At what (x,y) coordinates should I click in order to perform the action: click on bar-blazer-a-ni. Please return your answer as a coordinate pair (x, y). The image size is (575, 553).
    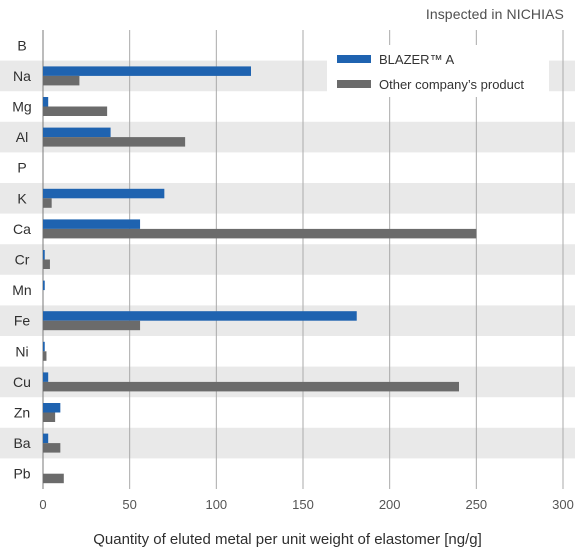
    Looking at the image, I should click on (44, 346).